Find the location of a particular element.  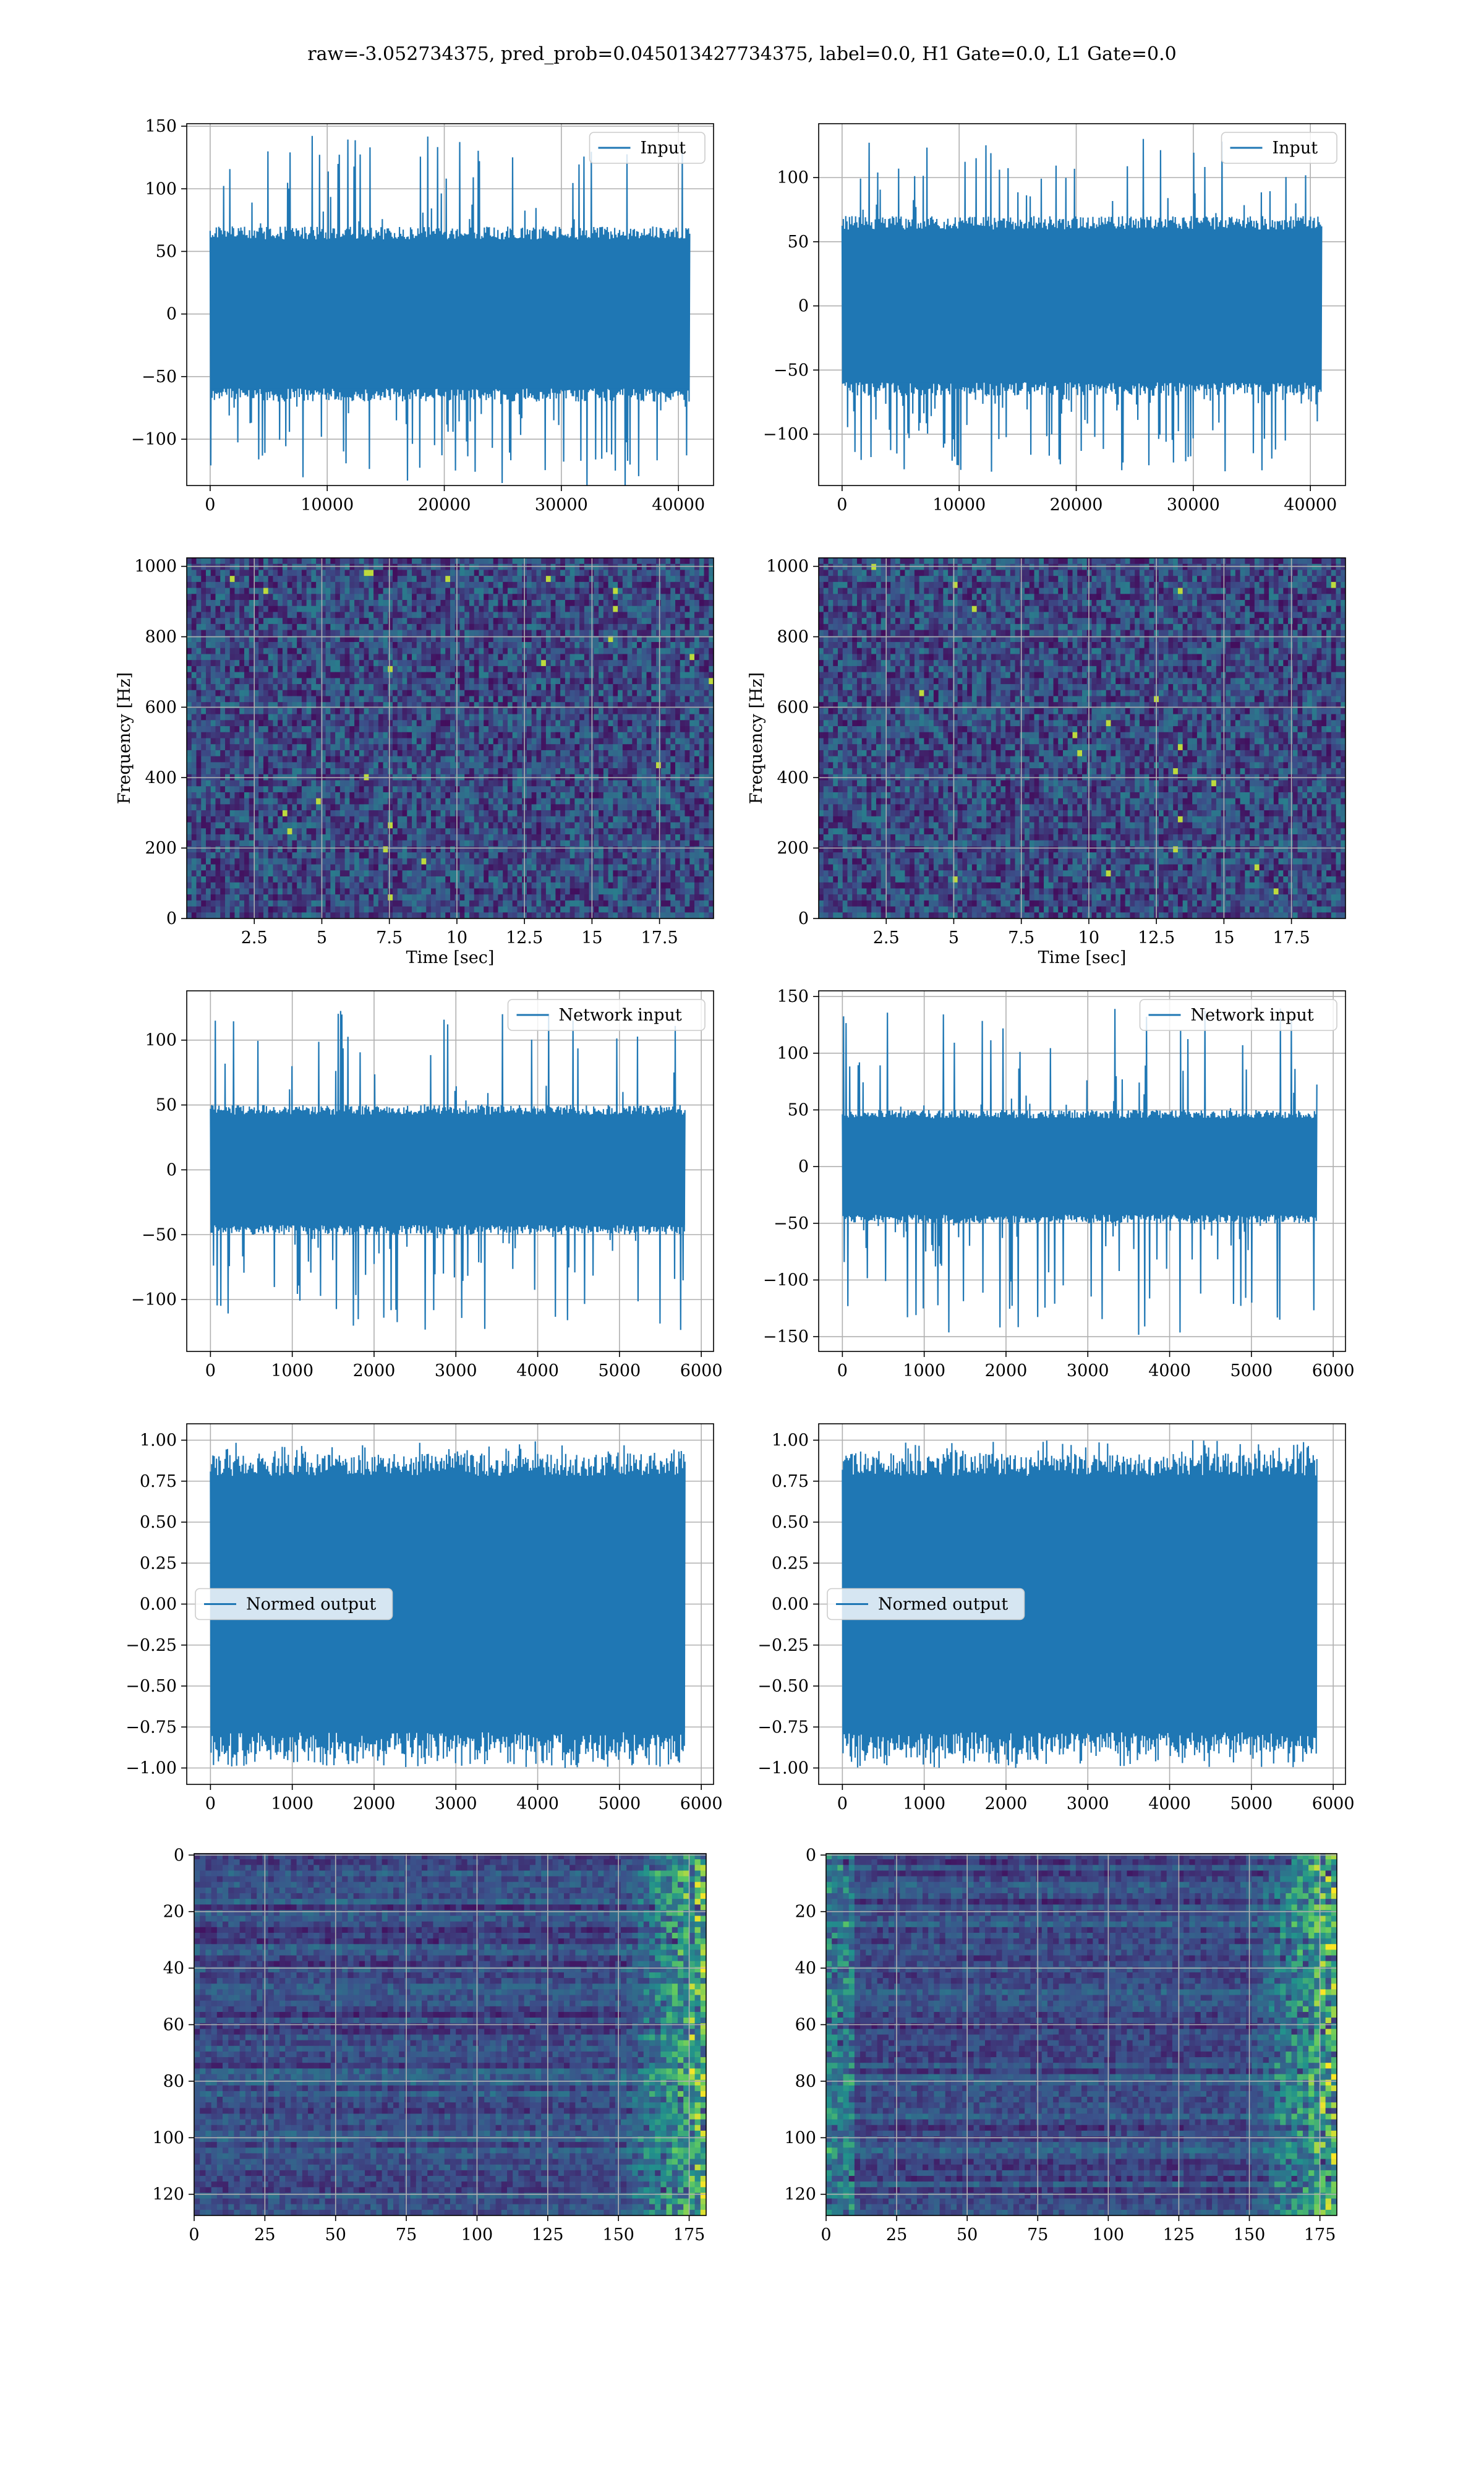

normed-output-left-x-tick-label: 6000 is located at coordinates (701, 1803).